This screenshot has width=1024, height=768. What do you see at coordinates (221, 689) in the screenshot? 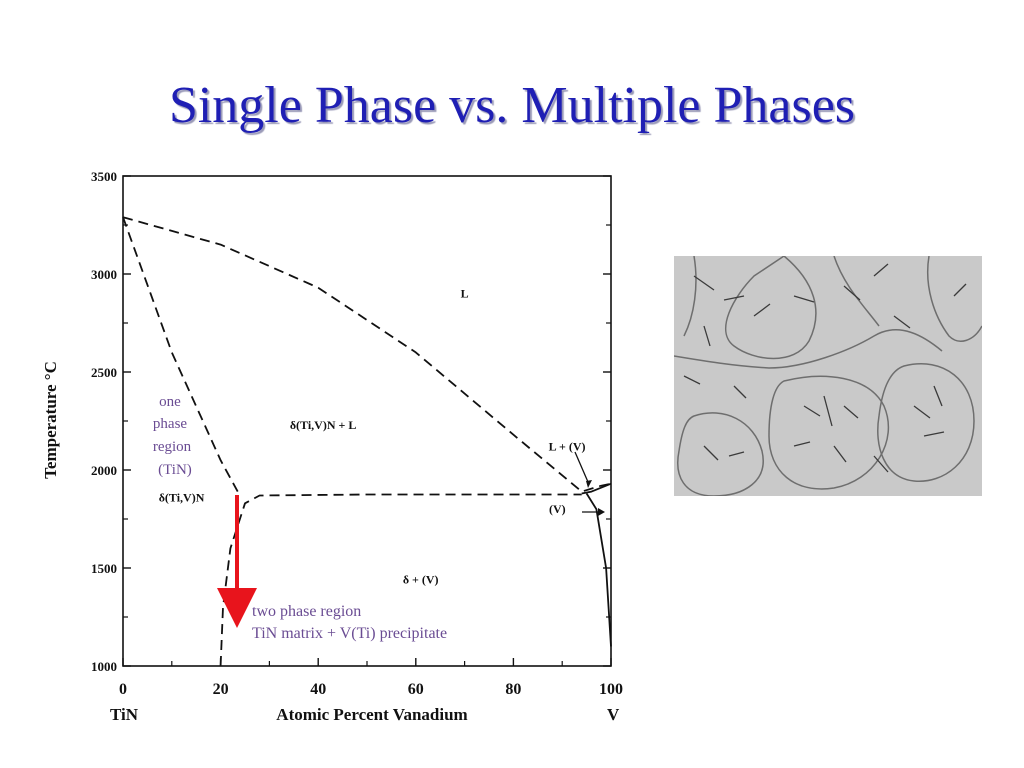
I see `x-tick-label: 20` at bounding box center [221, 689].